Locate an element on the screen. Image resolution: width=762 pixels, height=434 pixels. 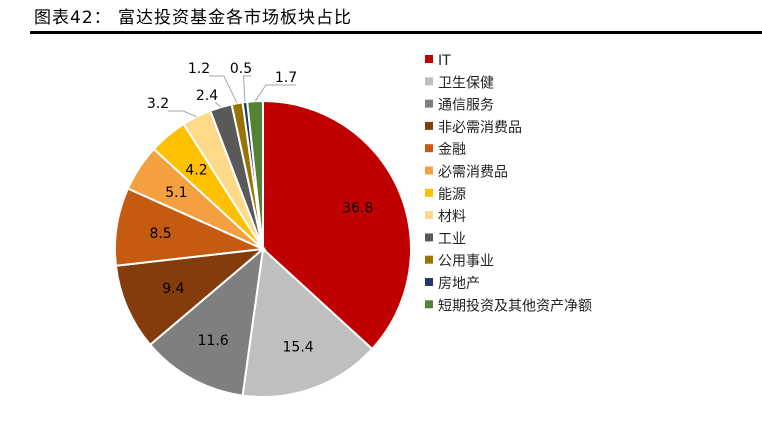
data-label-11: 1.7 is located at coordinates (286, 78).